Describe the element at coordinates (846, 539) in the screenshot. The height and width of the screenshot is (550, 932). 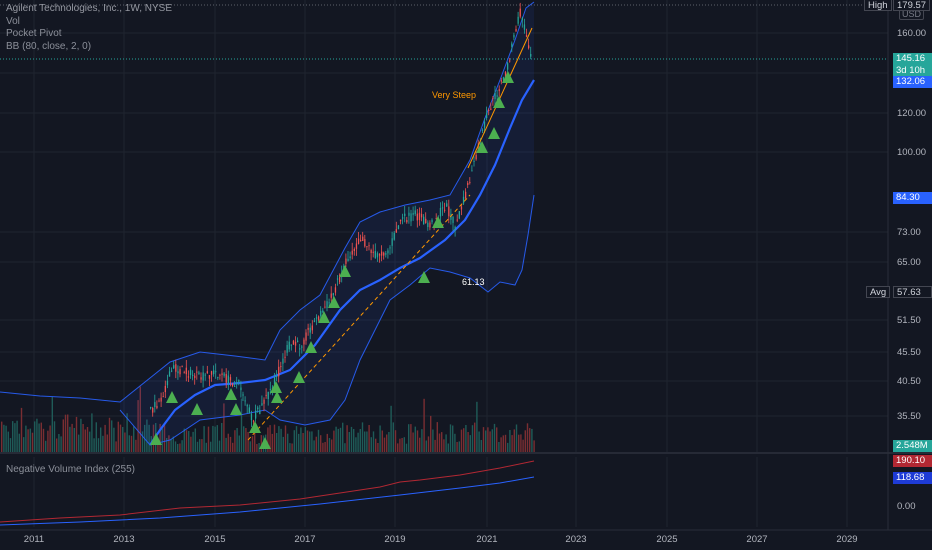
I see `time-tick-label: 2029` at that location.